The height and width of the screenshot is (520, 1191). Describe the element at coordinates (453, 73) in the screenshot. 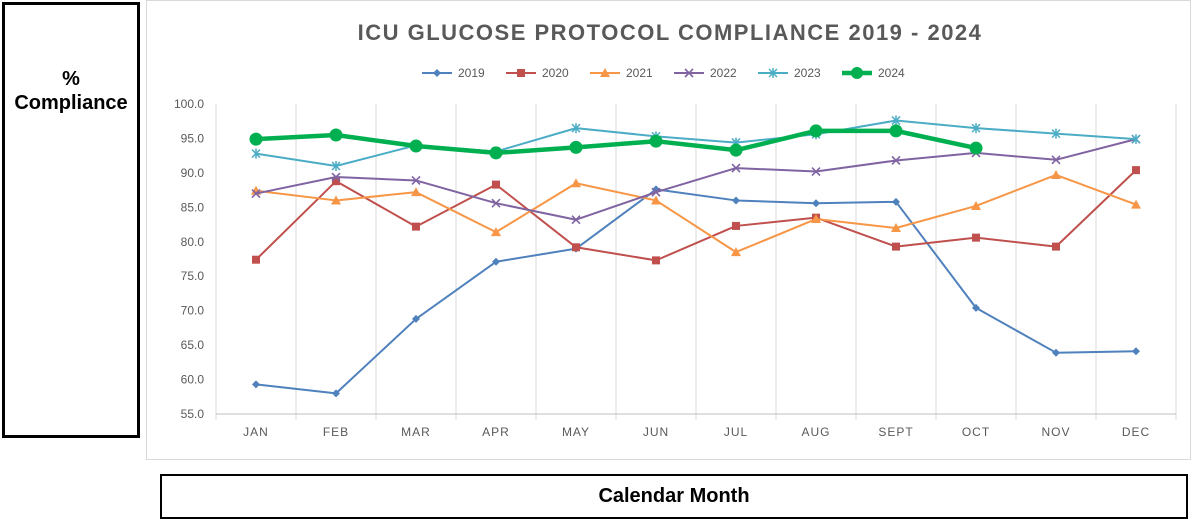

I see `legend-item-2019: 2019` at that location.